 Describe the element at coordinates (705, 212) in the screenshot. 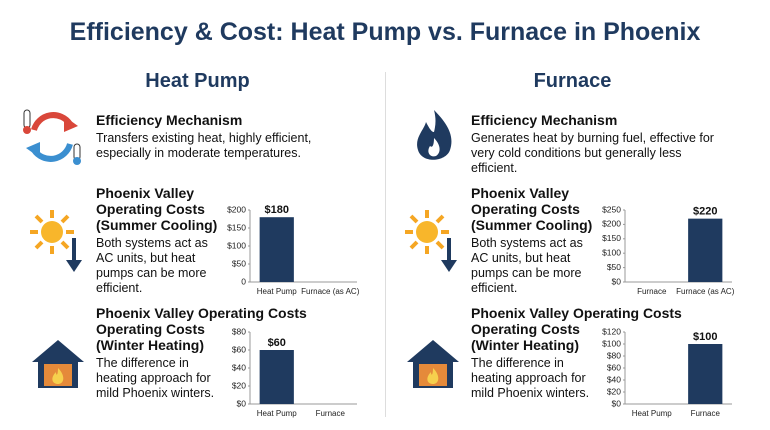

I see `value-label: $220` at that location.